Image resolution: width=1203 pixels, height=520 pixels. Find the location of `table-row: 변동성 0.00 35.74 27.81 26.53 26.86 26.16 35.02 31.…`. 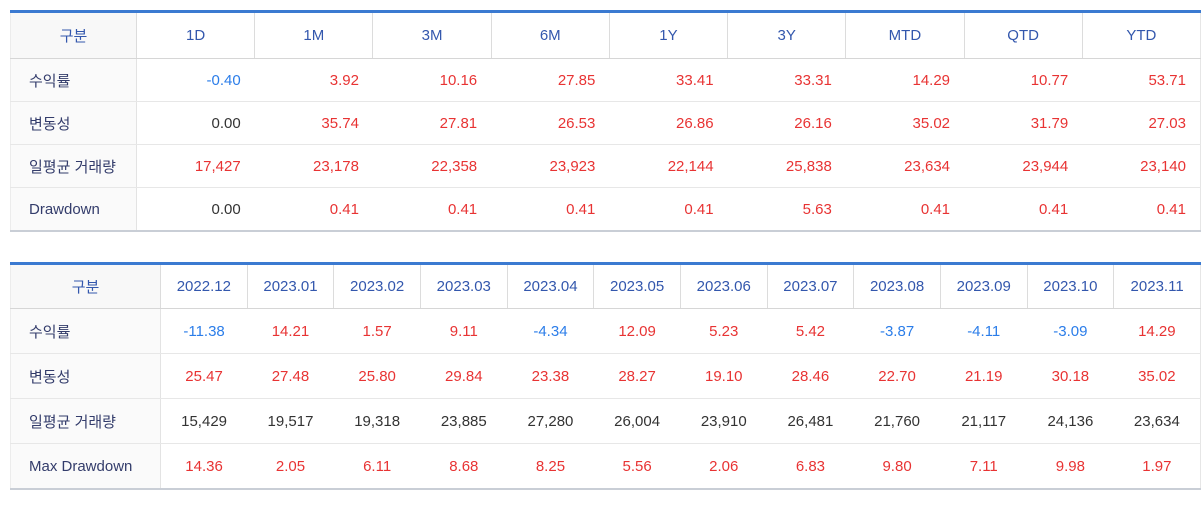

table-row: 변동성 0.00 35.74 27.81 26.53 26.86 26.16 35.02 31.… is located at coordinates (605, 123).